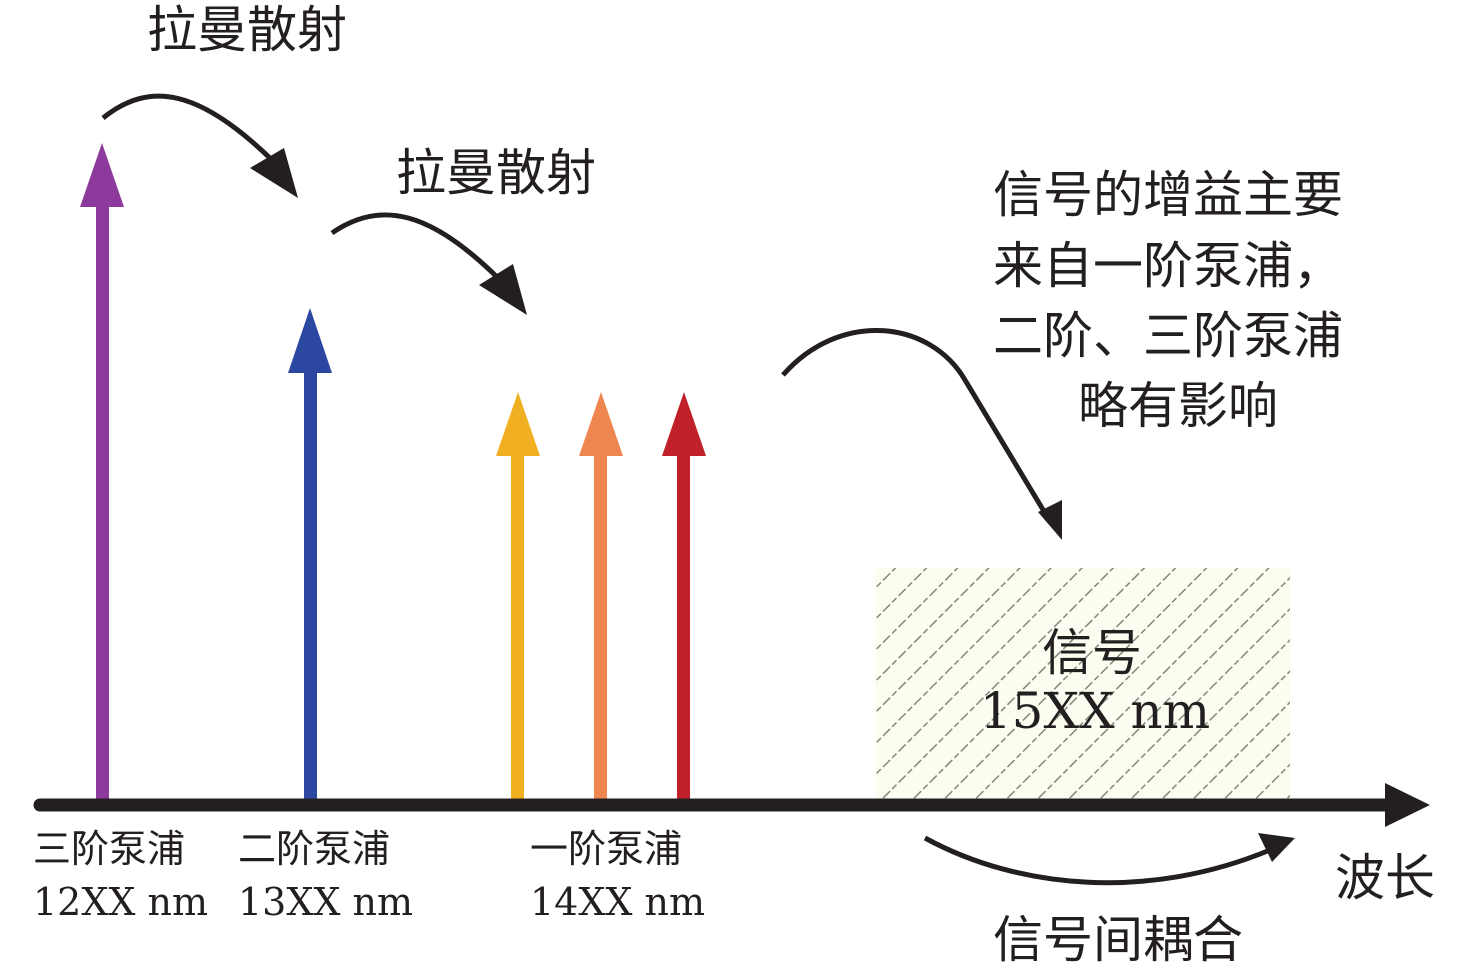 Image resolution: width=1476 pixels, height=974 pixels. Describe the element at coordinates (1178, 406) in the screenshot. I see `gain-note-line-4: 略有影响` at that location.